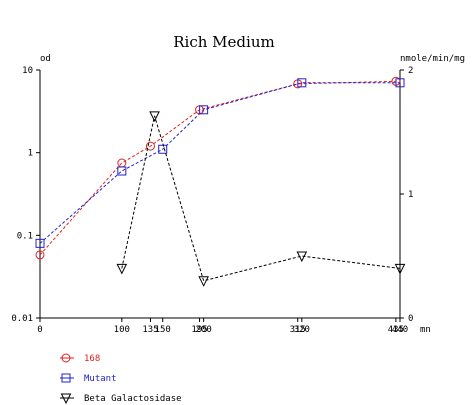 The image size is (472, 405). Describe the element at coordinates (121, 379) in the screenshot. I see `legend: 168 Mutant Beta Galactosidase` at that location.